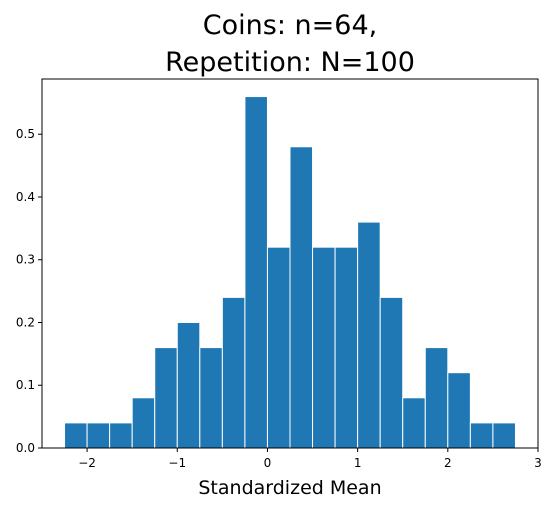 The width and height of the screenshot is (552, 511). What do you see at coordinates (29, 291) in the screenshot?
I see `y-axis-ticks: 0.0 0.1 0.2 0.3 0.4 0.5` at bounding box center [29, 291].